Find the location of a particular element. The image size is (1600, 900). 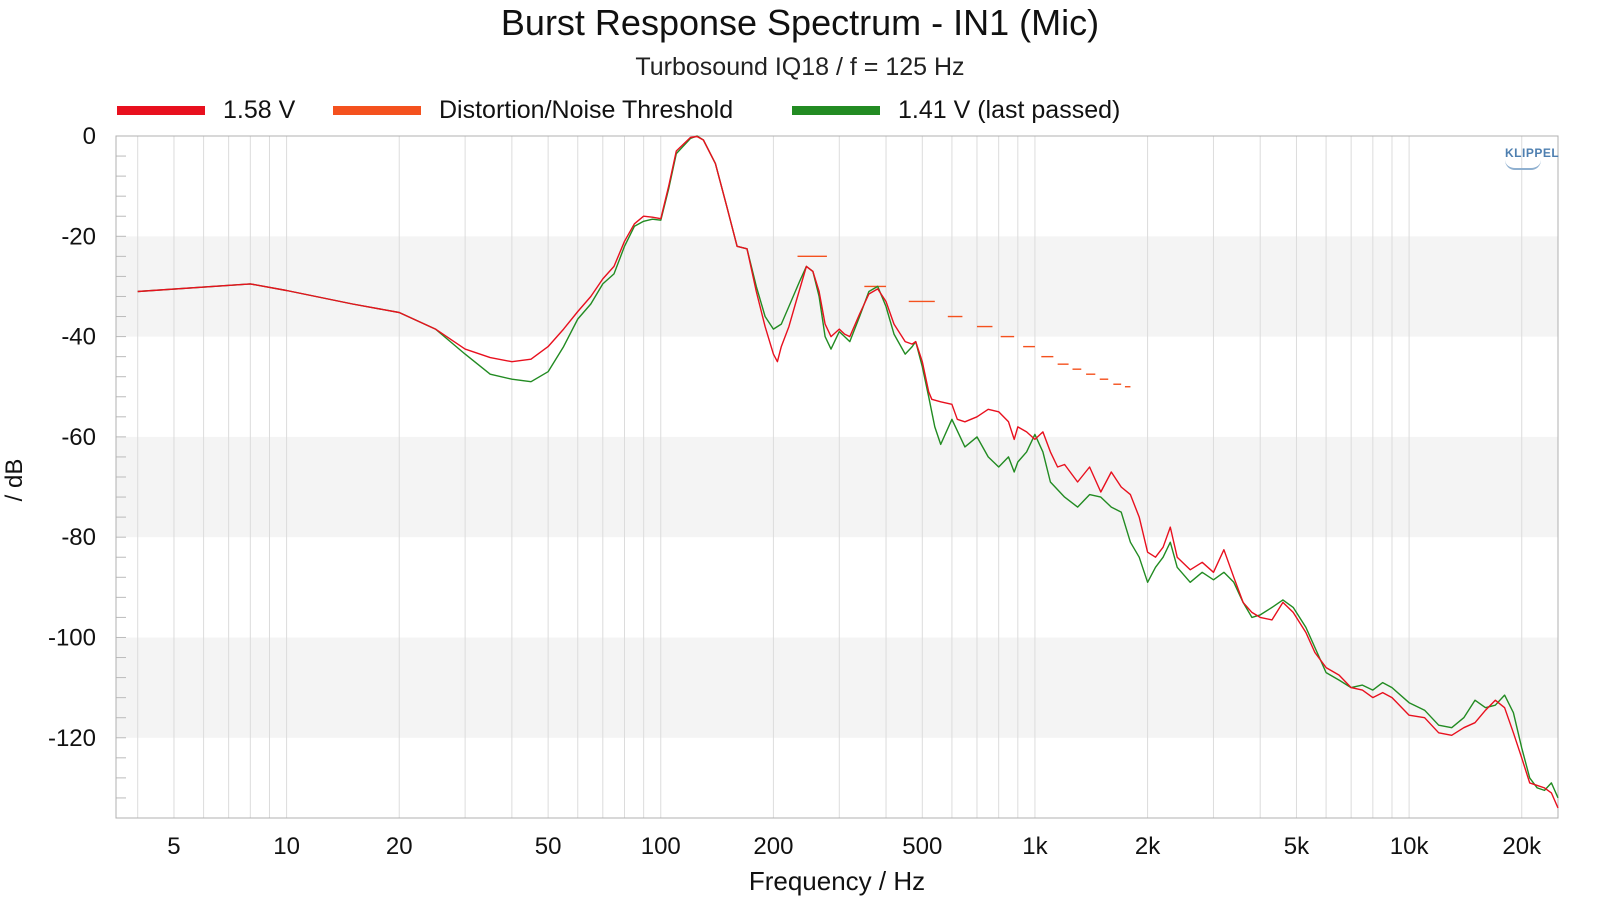

x-tick-label: 500 is located at coordinates (922, 846).